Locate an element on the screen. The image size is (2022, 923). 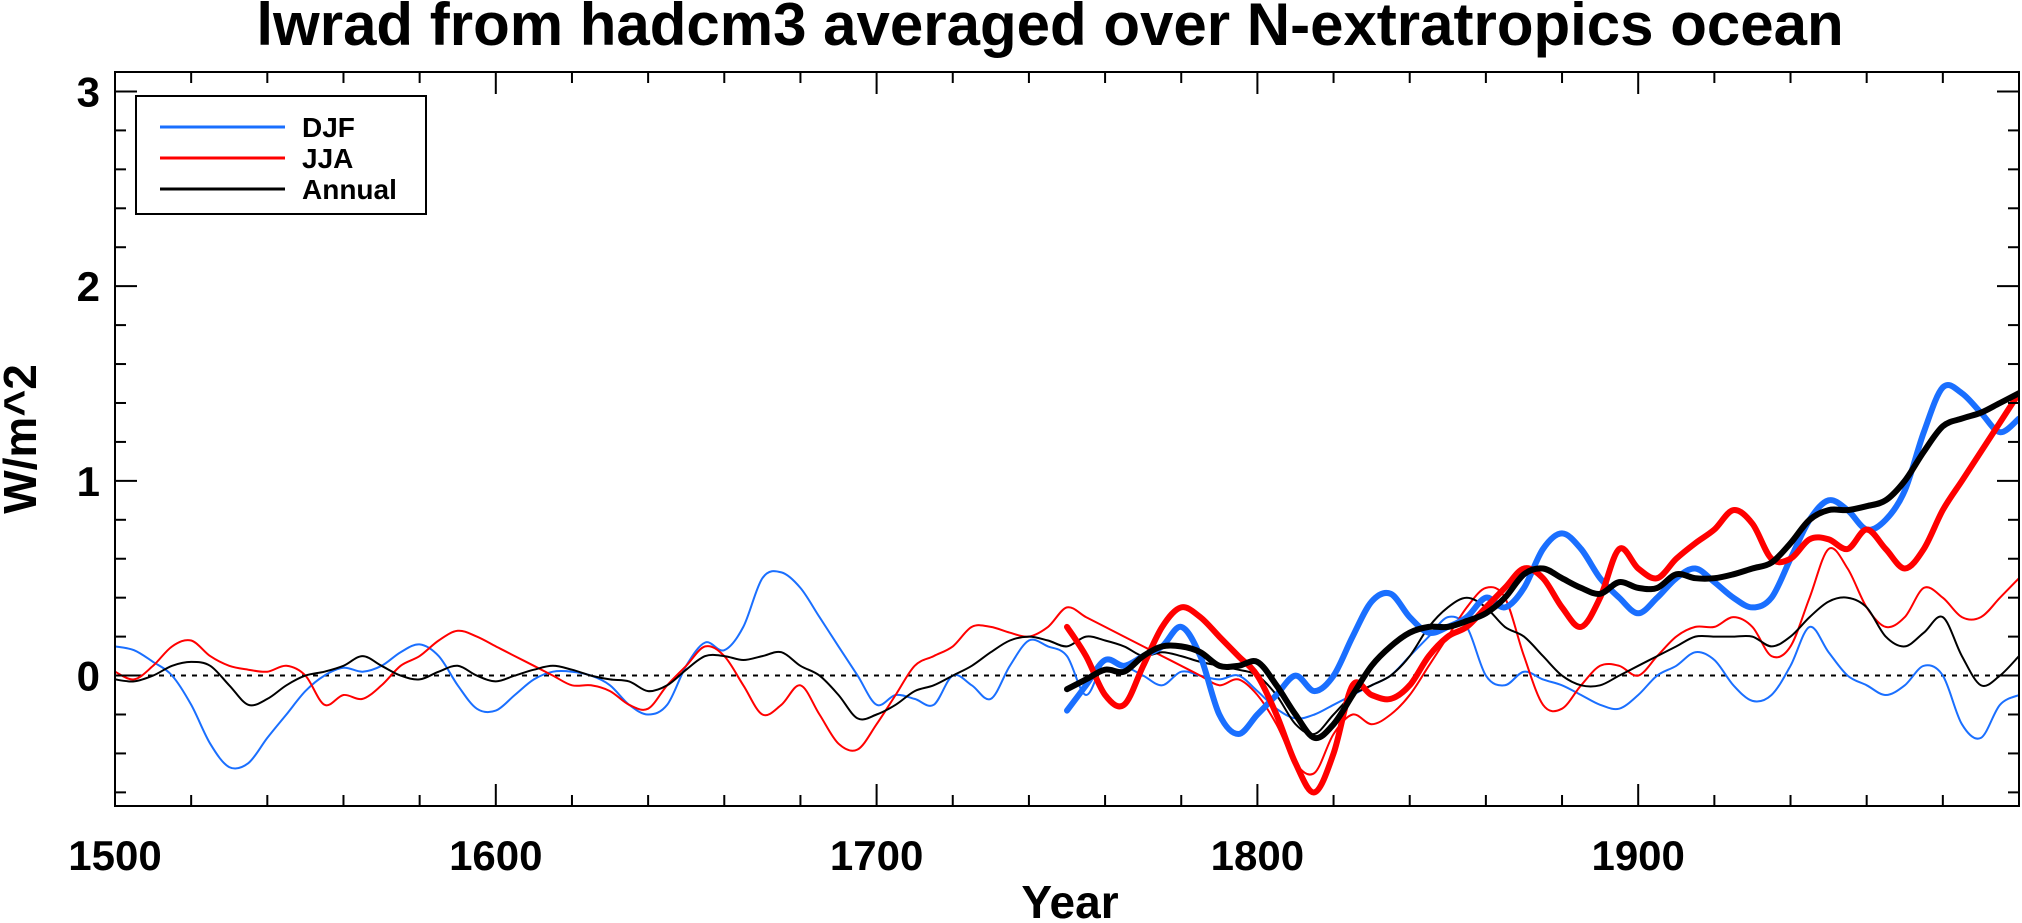
x-tick-label: 1800 is located at coordinates (1257, 855).